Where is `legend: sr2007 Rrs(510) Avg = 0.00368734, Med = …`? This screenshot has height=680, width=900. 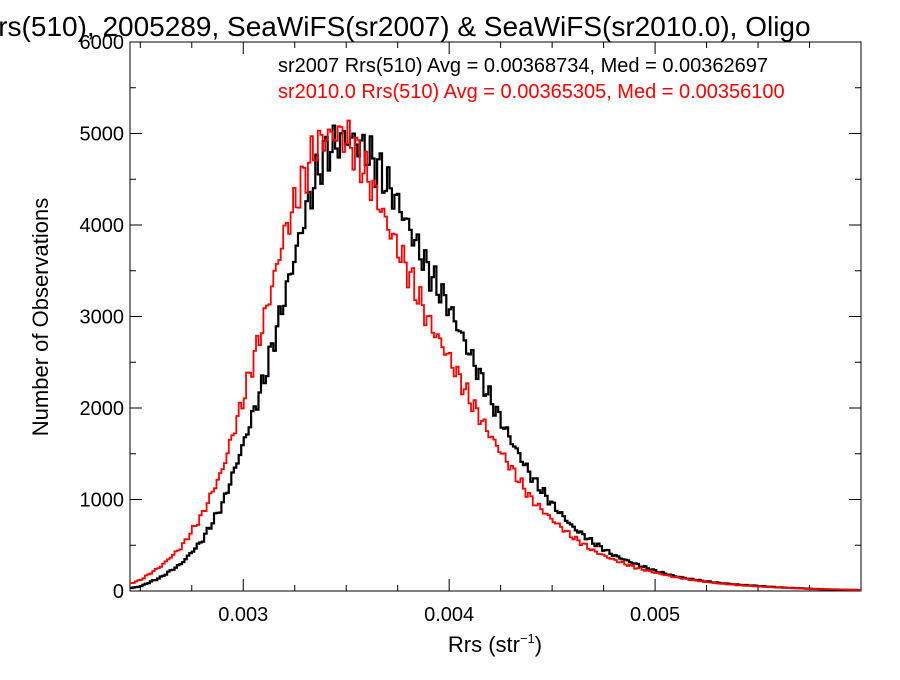 legend: sr2007 Rrs(510) Avg = 0.00368734, Med = … is located at coordinates (531, 79).